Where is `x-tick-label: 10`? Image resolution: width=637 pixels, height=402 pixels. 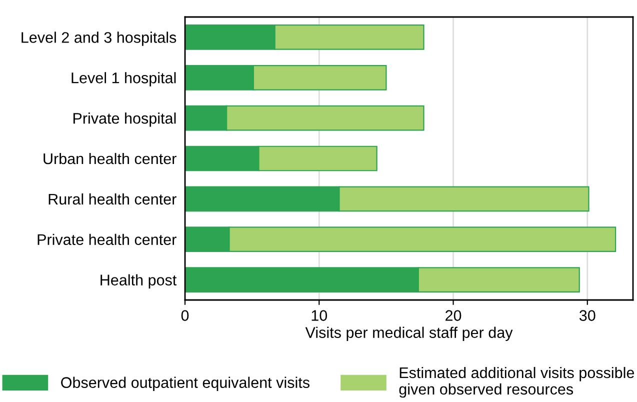 x-tick-label: 10 is located at coordinates (320, 315).